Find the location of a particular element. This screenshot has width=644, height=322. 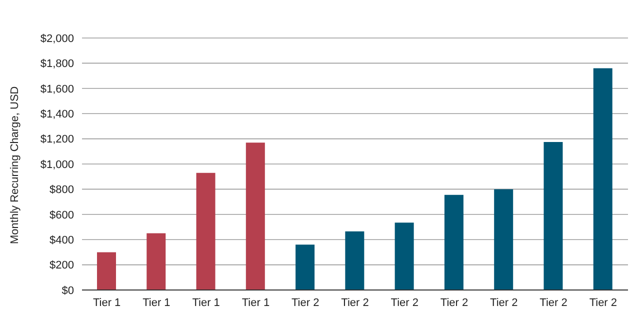

y-tick-label: $200 is located at coordinates (62, 266).